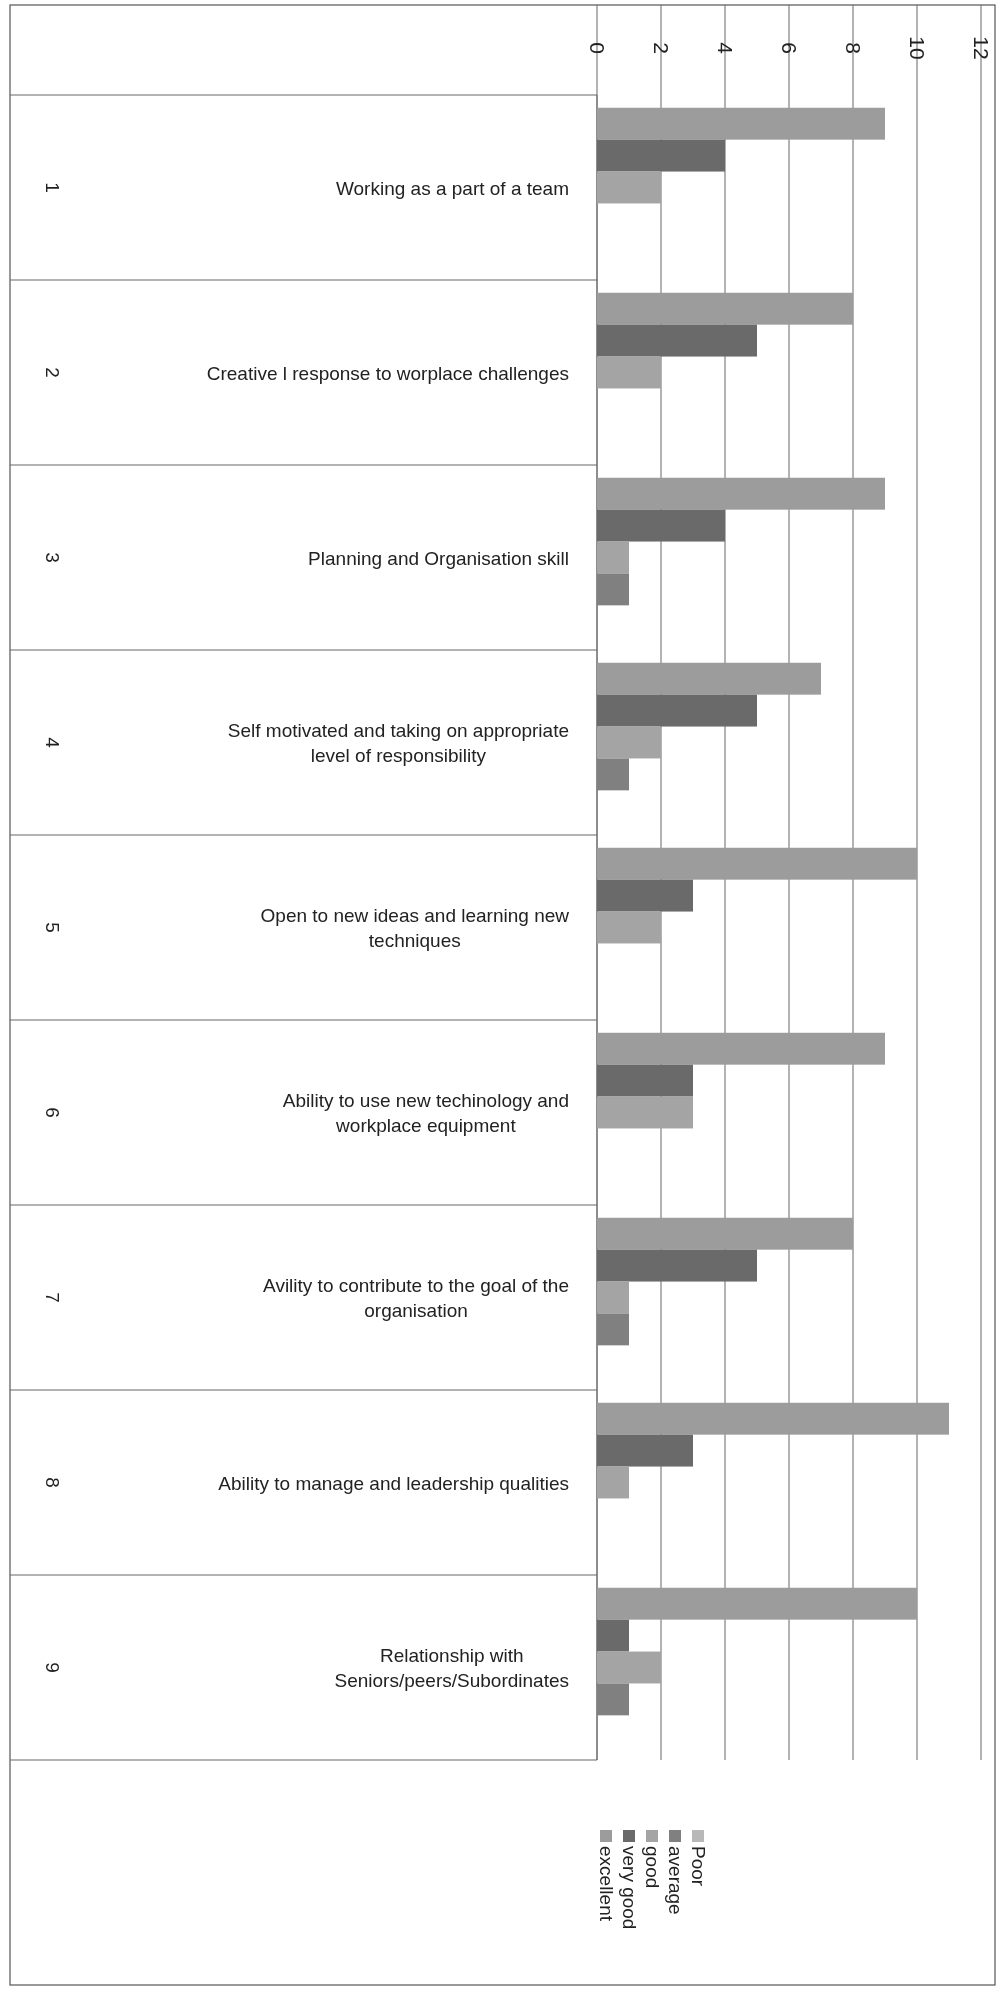  Describe the element at coordinates (606, 1884) in the screenshot. I see `legend-label: excellent` at that location.